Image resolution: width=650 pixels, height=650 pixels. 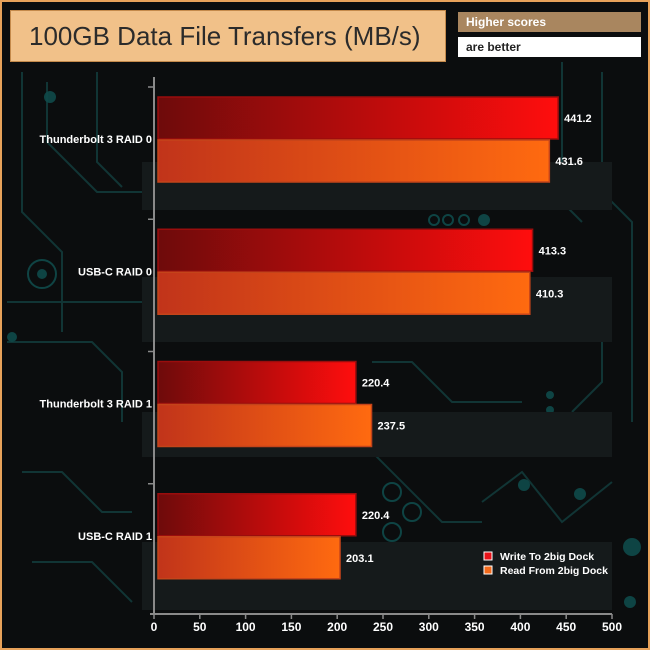 What do you see at coordinates (554, 571) in the screenshot?
I see `legend-label: Read From 2big Dock` at bounding box center [554, 571].